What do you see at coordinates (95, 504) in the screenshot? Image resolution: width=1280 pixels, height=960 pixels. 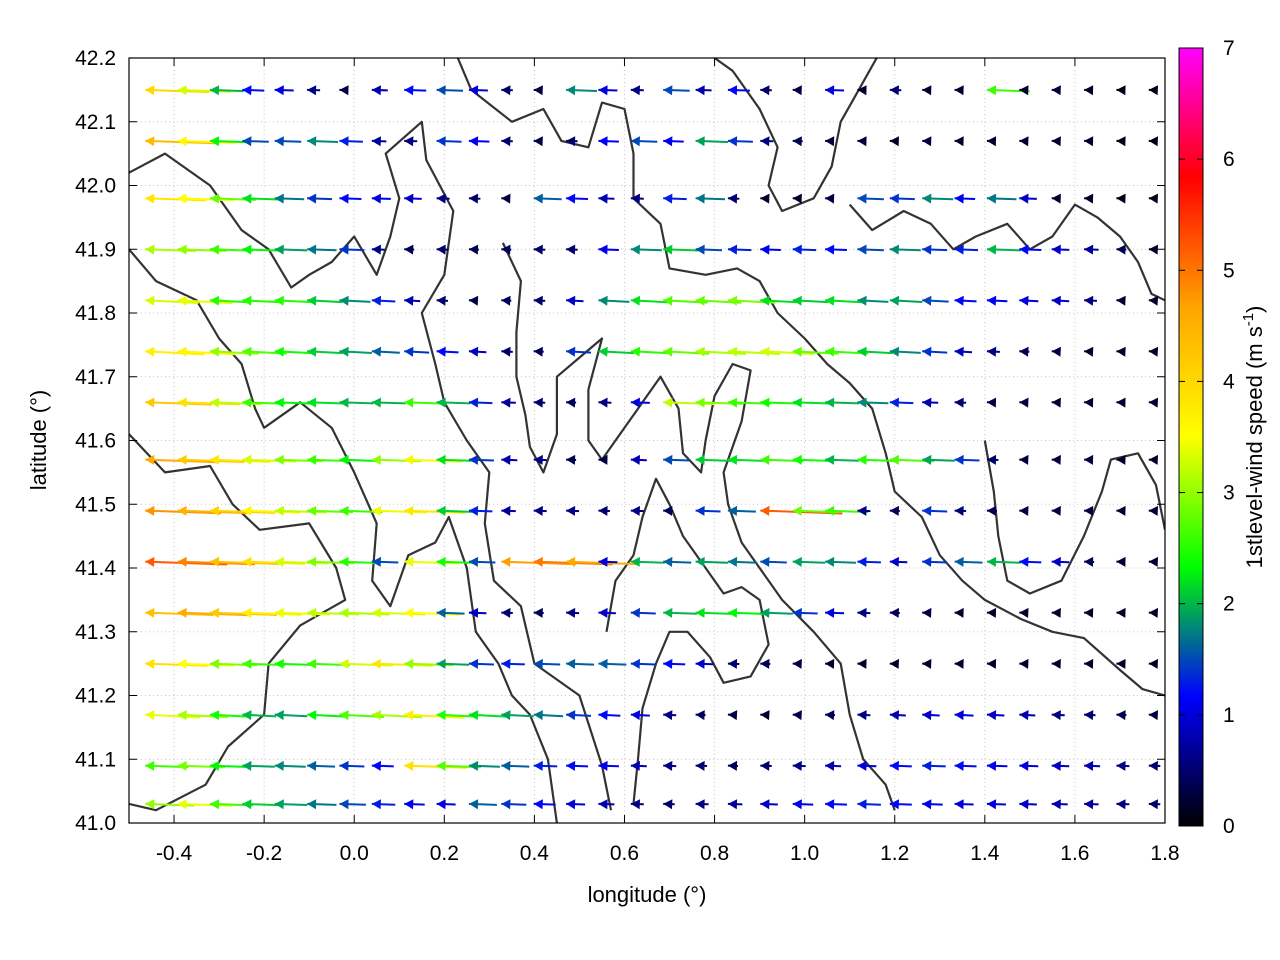 I see `y-tick-label: 41.5` at bounding box center [95, 504].